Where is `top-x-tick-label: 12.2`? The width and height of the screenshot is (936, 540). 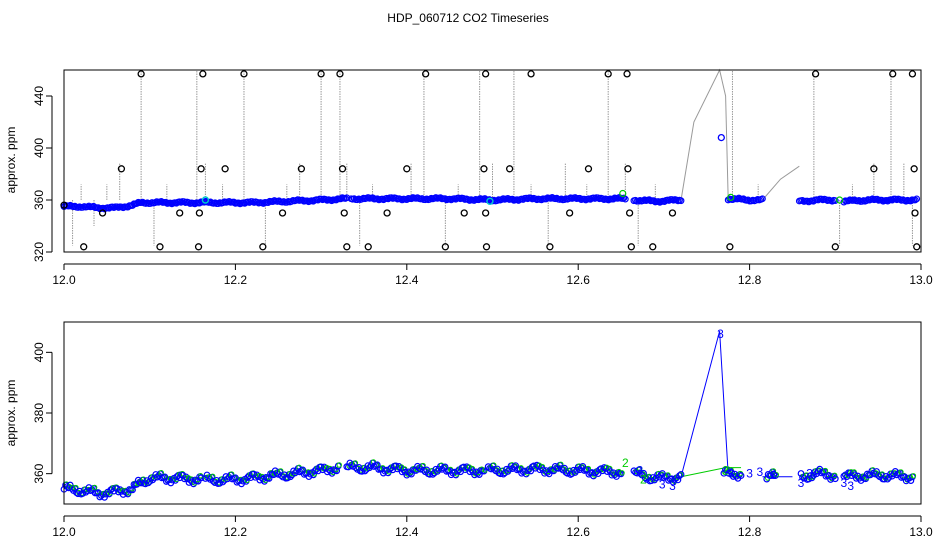
top-x-tick-label: 12.2 is located at coordinates (236, 280).